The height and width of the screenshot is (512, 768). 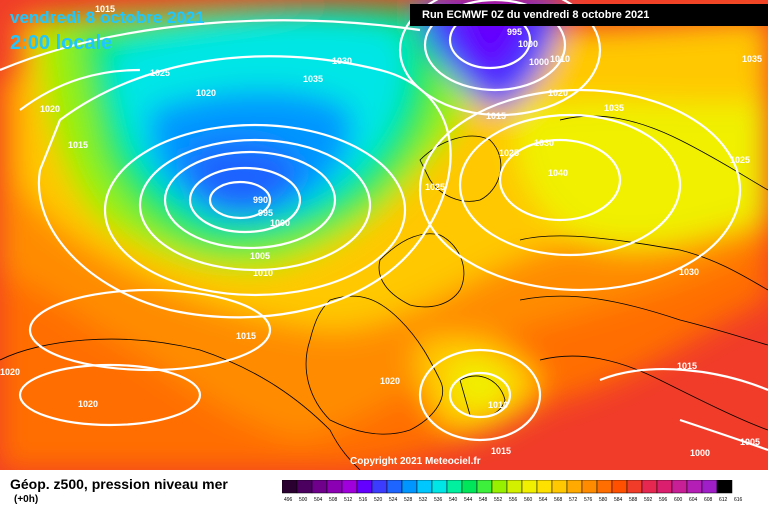 I want to click on forecast-offset: (+0h), so click(x=26, y=499).